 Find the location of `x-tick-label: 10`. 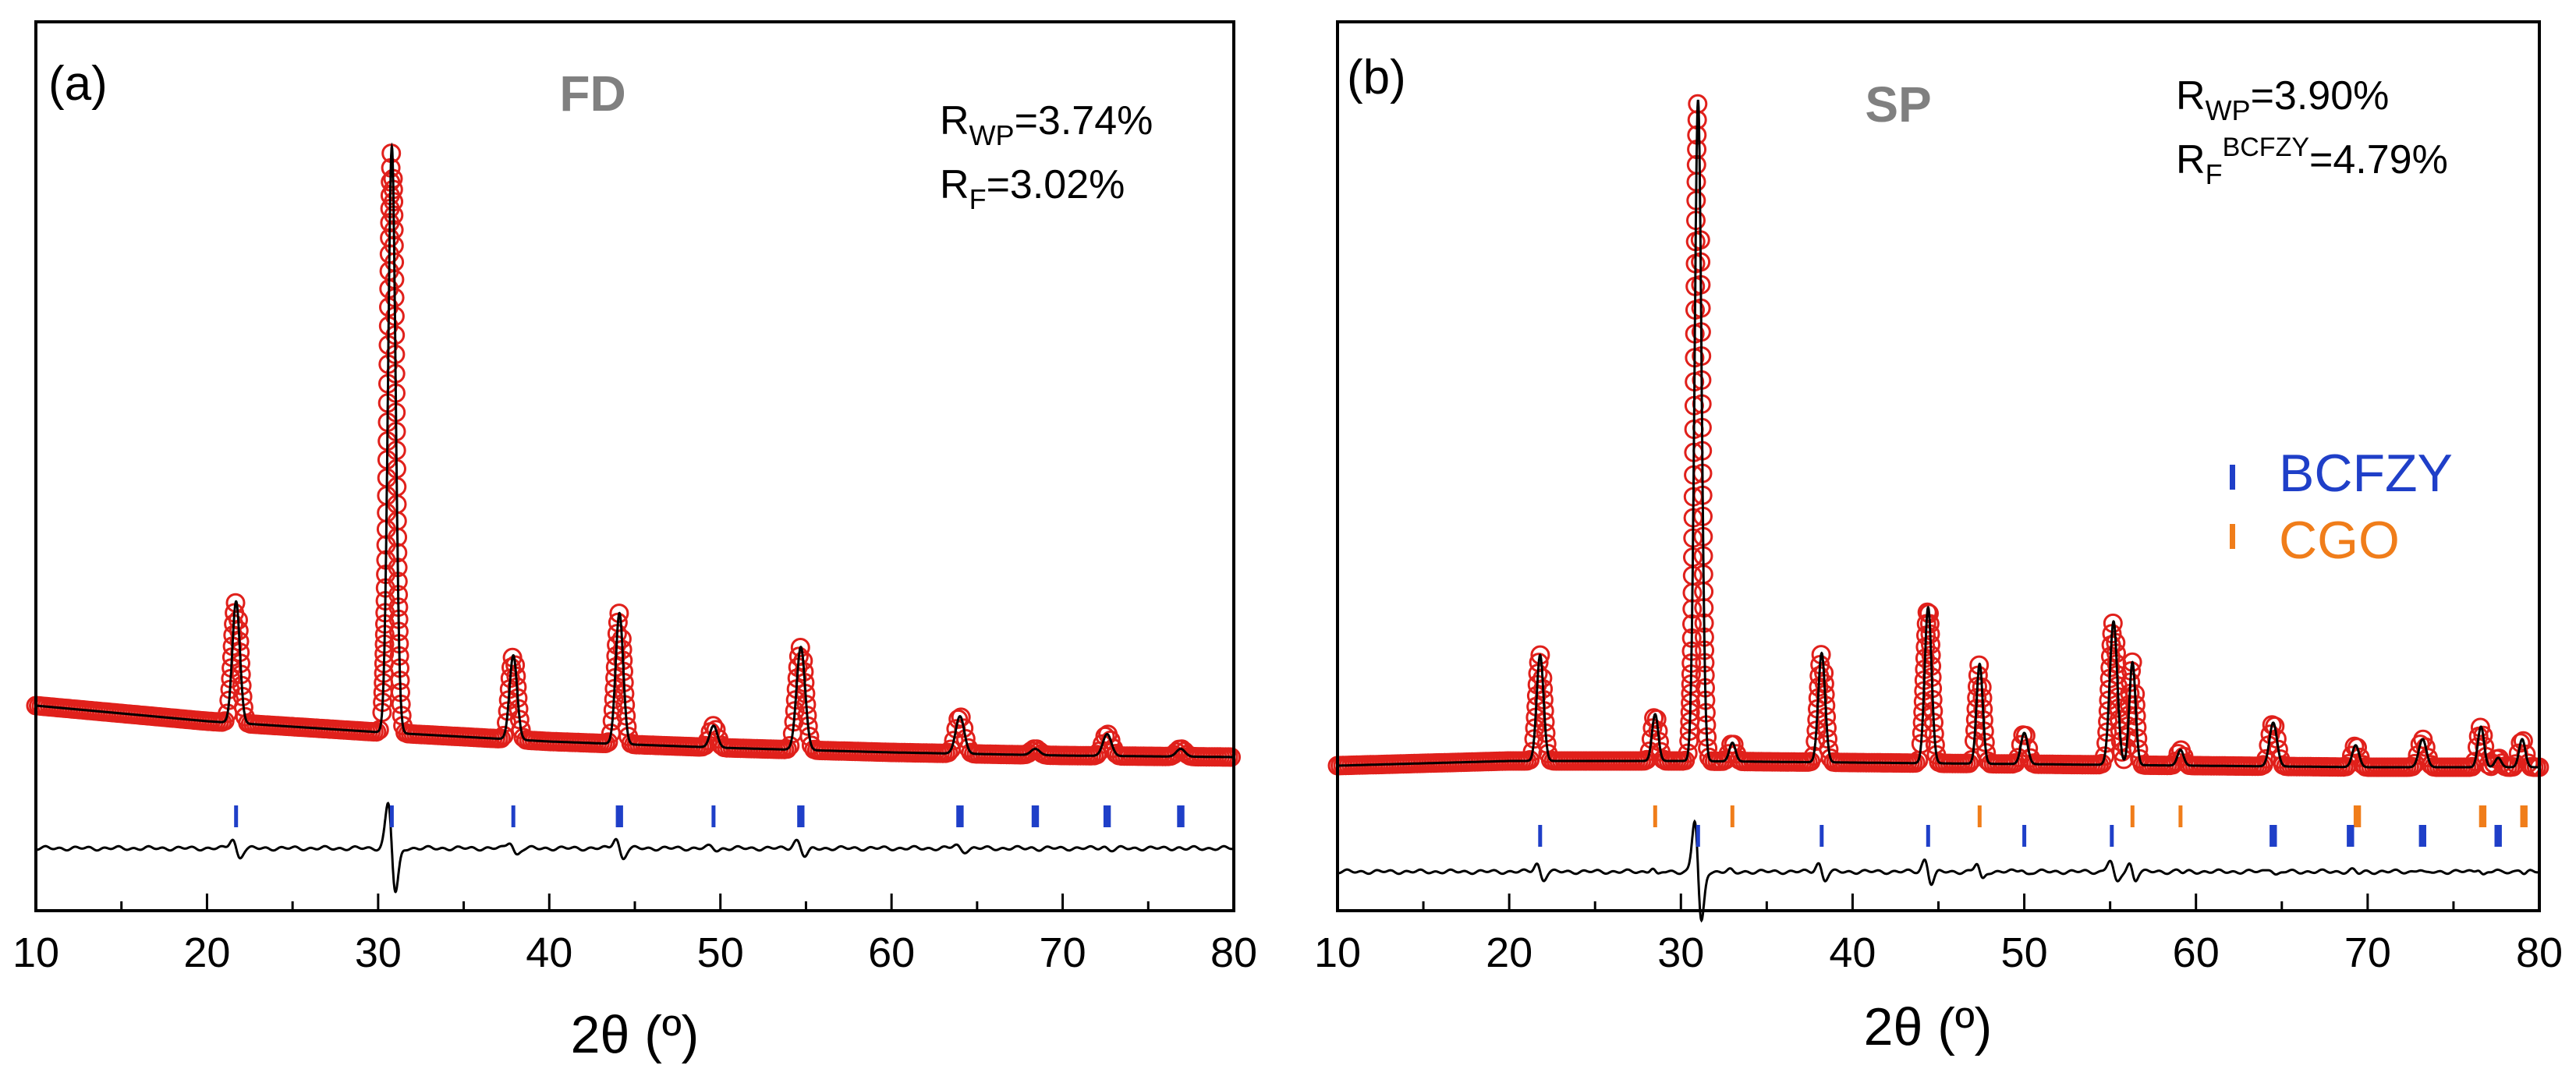

x-tick-label: 10 is located at coordinates (35, 953).